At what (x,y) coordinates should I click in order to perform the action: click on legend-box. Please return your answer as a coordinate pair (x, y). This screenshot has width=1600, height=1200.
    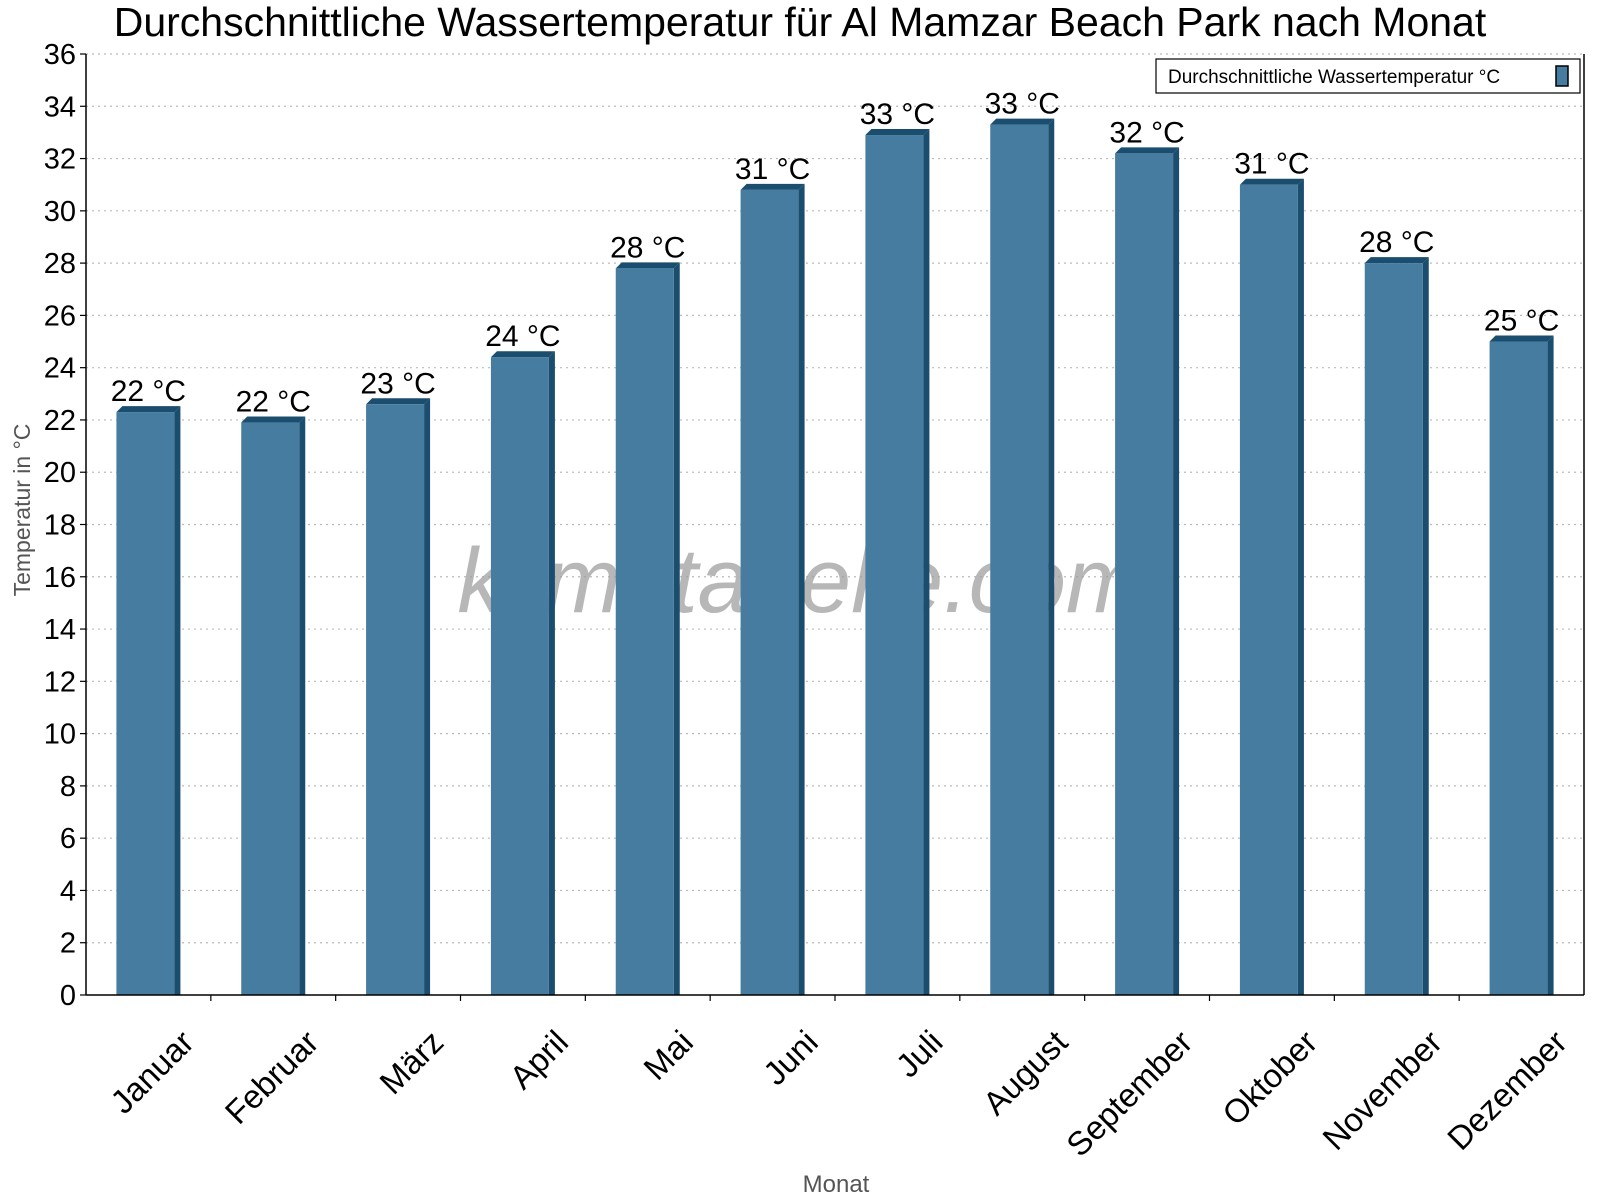
    Looking at the image, I should click on (1368, 76).